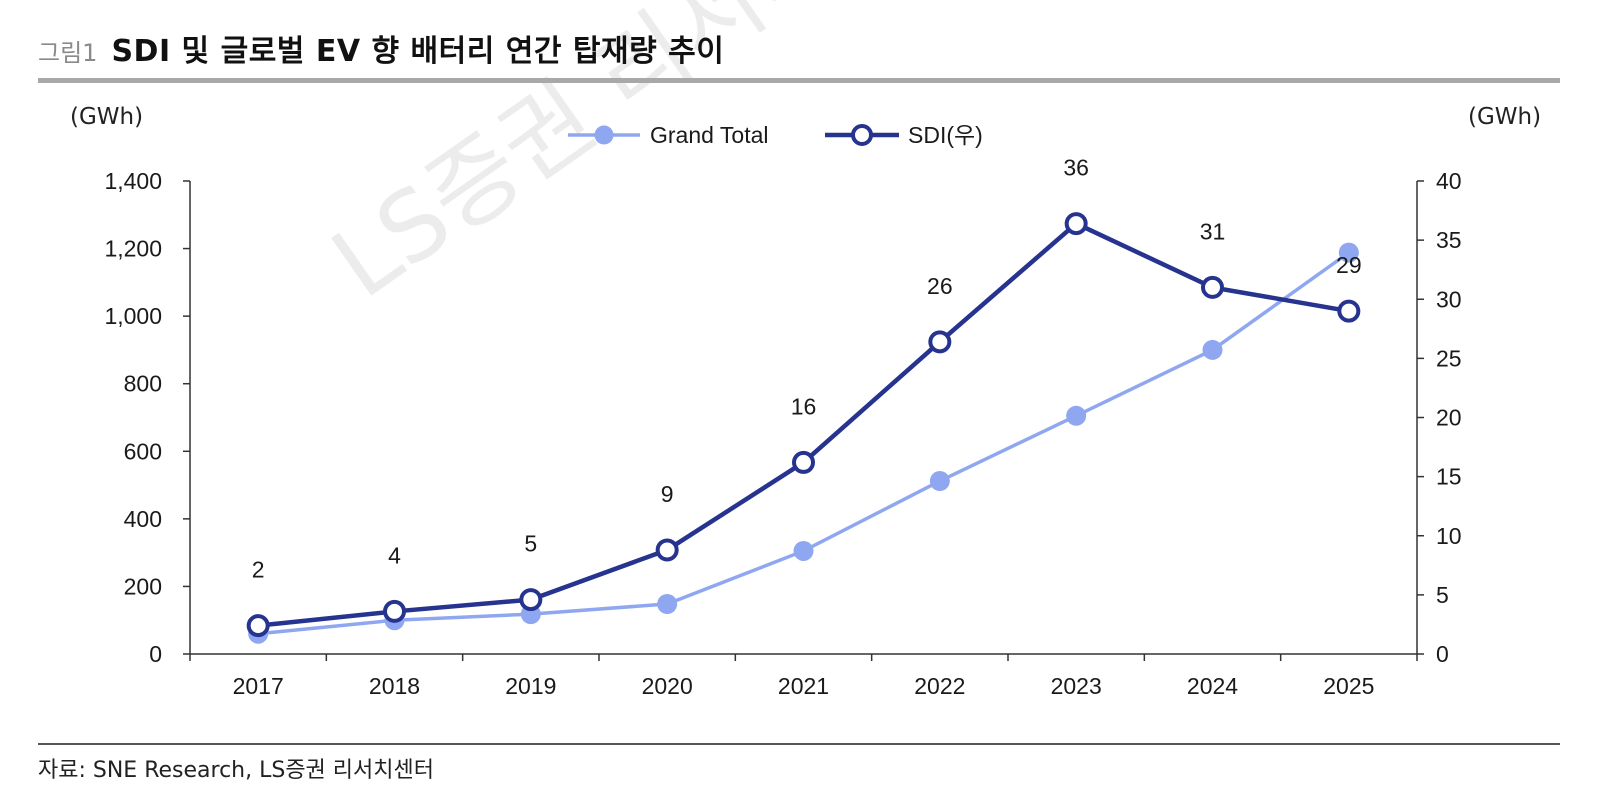 The height and width of the screenshot is (800, 1621). I want to click on right-tick-label: 10, so click(1449, 536).